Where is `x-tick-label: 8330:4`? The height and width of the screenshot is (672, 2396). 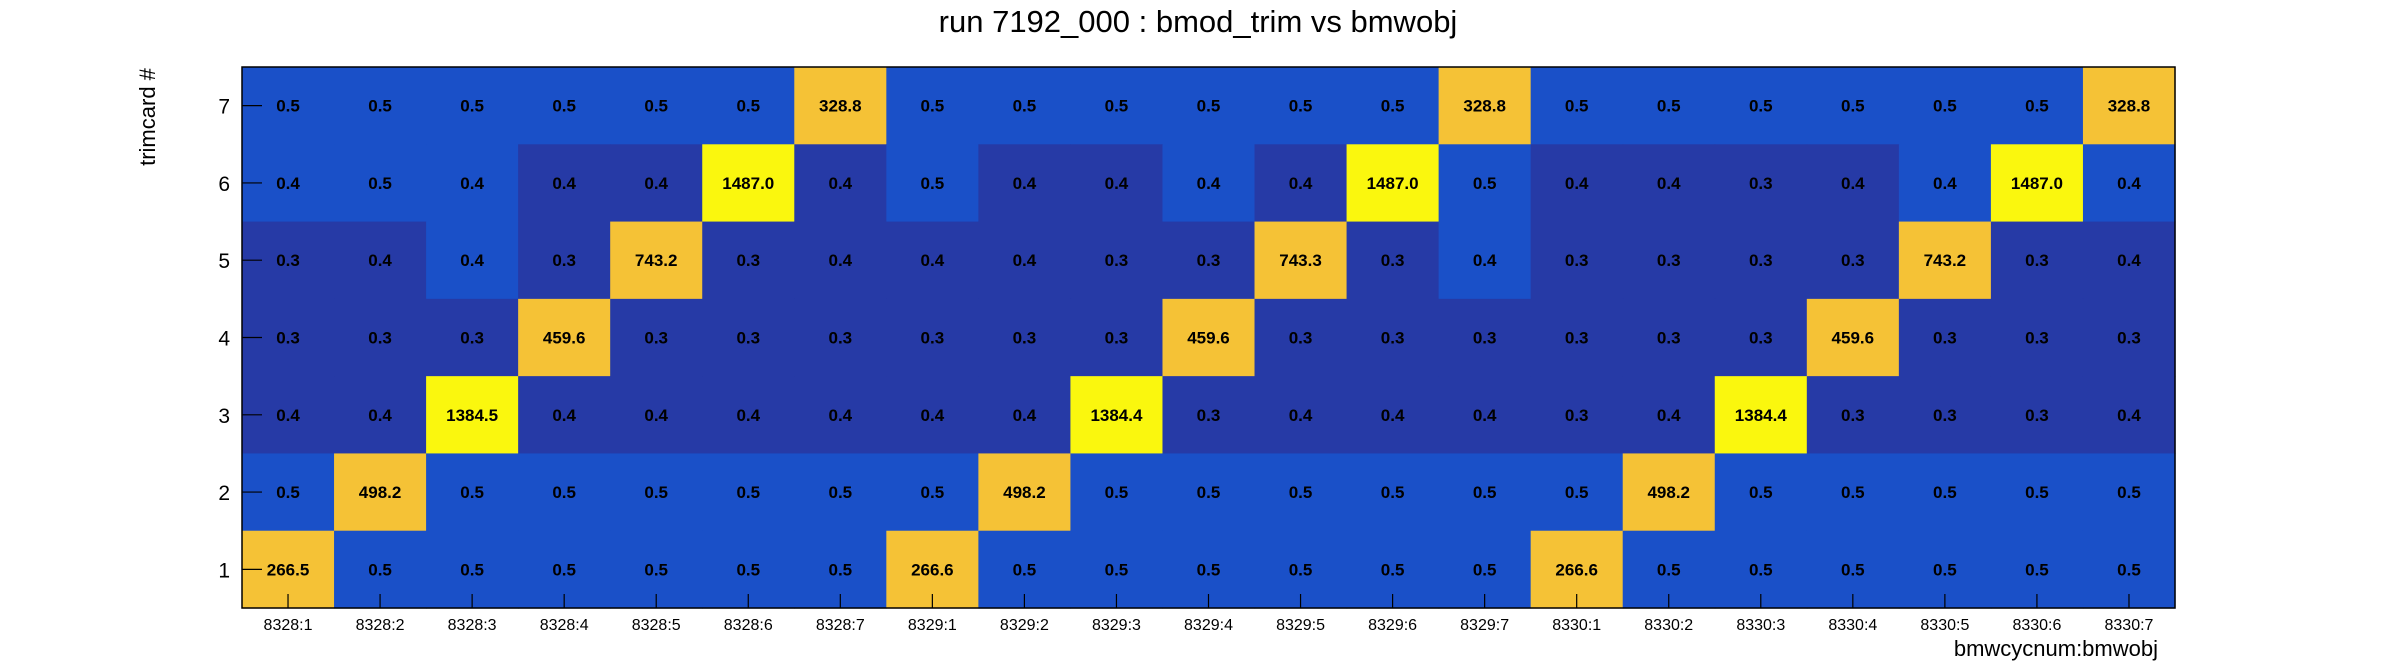
x-tick-label: 8330:4 is located at coordinates (1852, 625).